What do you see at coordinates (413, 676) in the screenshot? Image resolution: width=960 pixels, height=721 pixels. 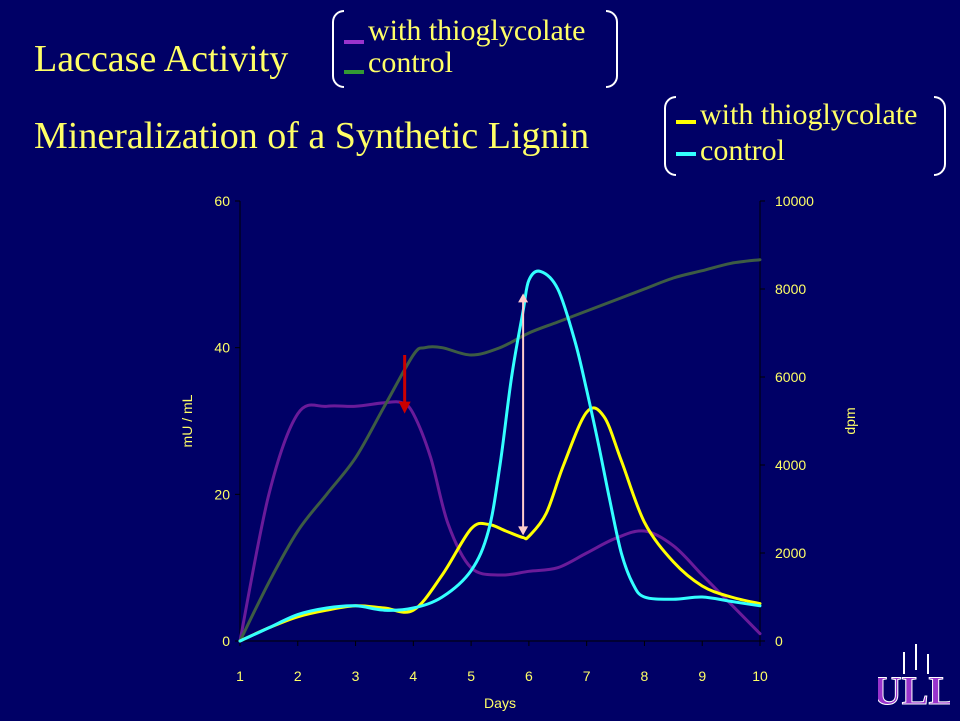 I see `x-tick-label: 4` at bounding box center [413, 676].